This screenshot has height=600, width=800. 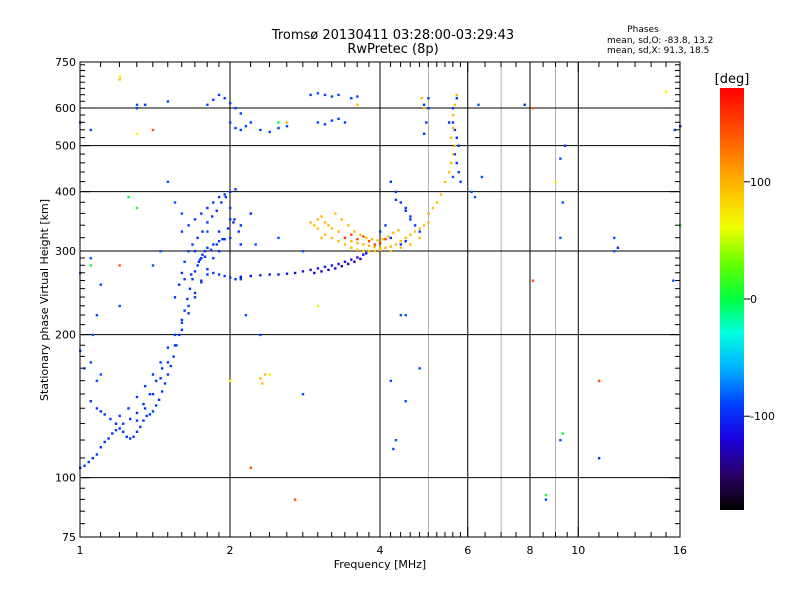 I want to click on y-tick-label: 400, so click(x=65, y=192).